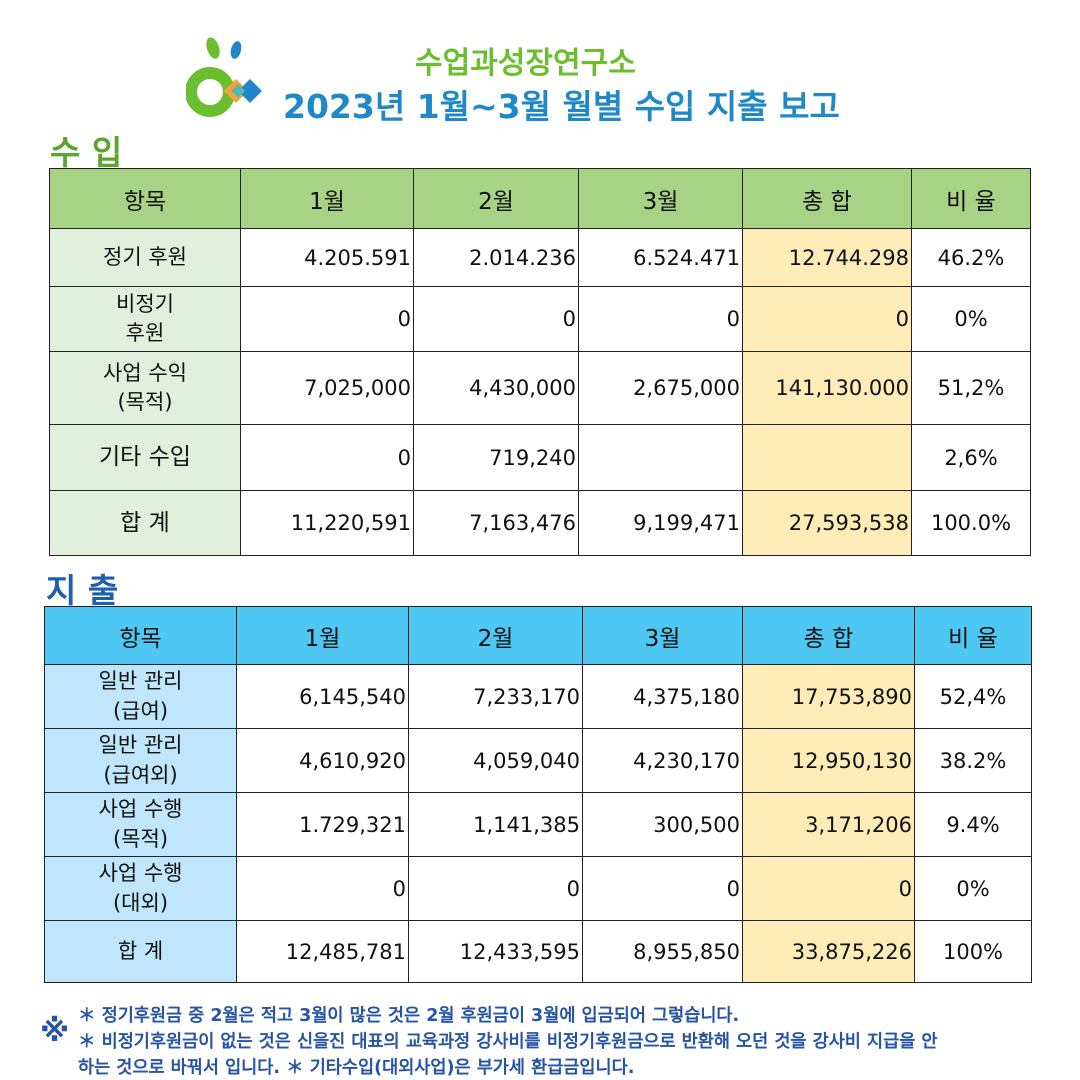 The height and width of the screenshot is (1080, 1080). Describe the element at coordinates (660, 257) in the screenshot. I see `cell-mar: 6.524.471` at that location.